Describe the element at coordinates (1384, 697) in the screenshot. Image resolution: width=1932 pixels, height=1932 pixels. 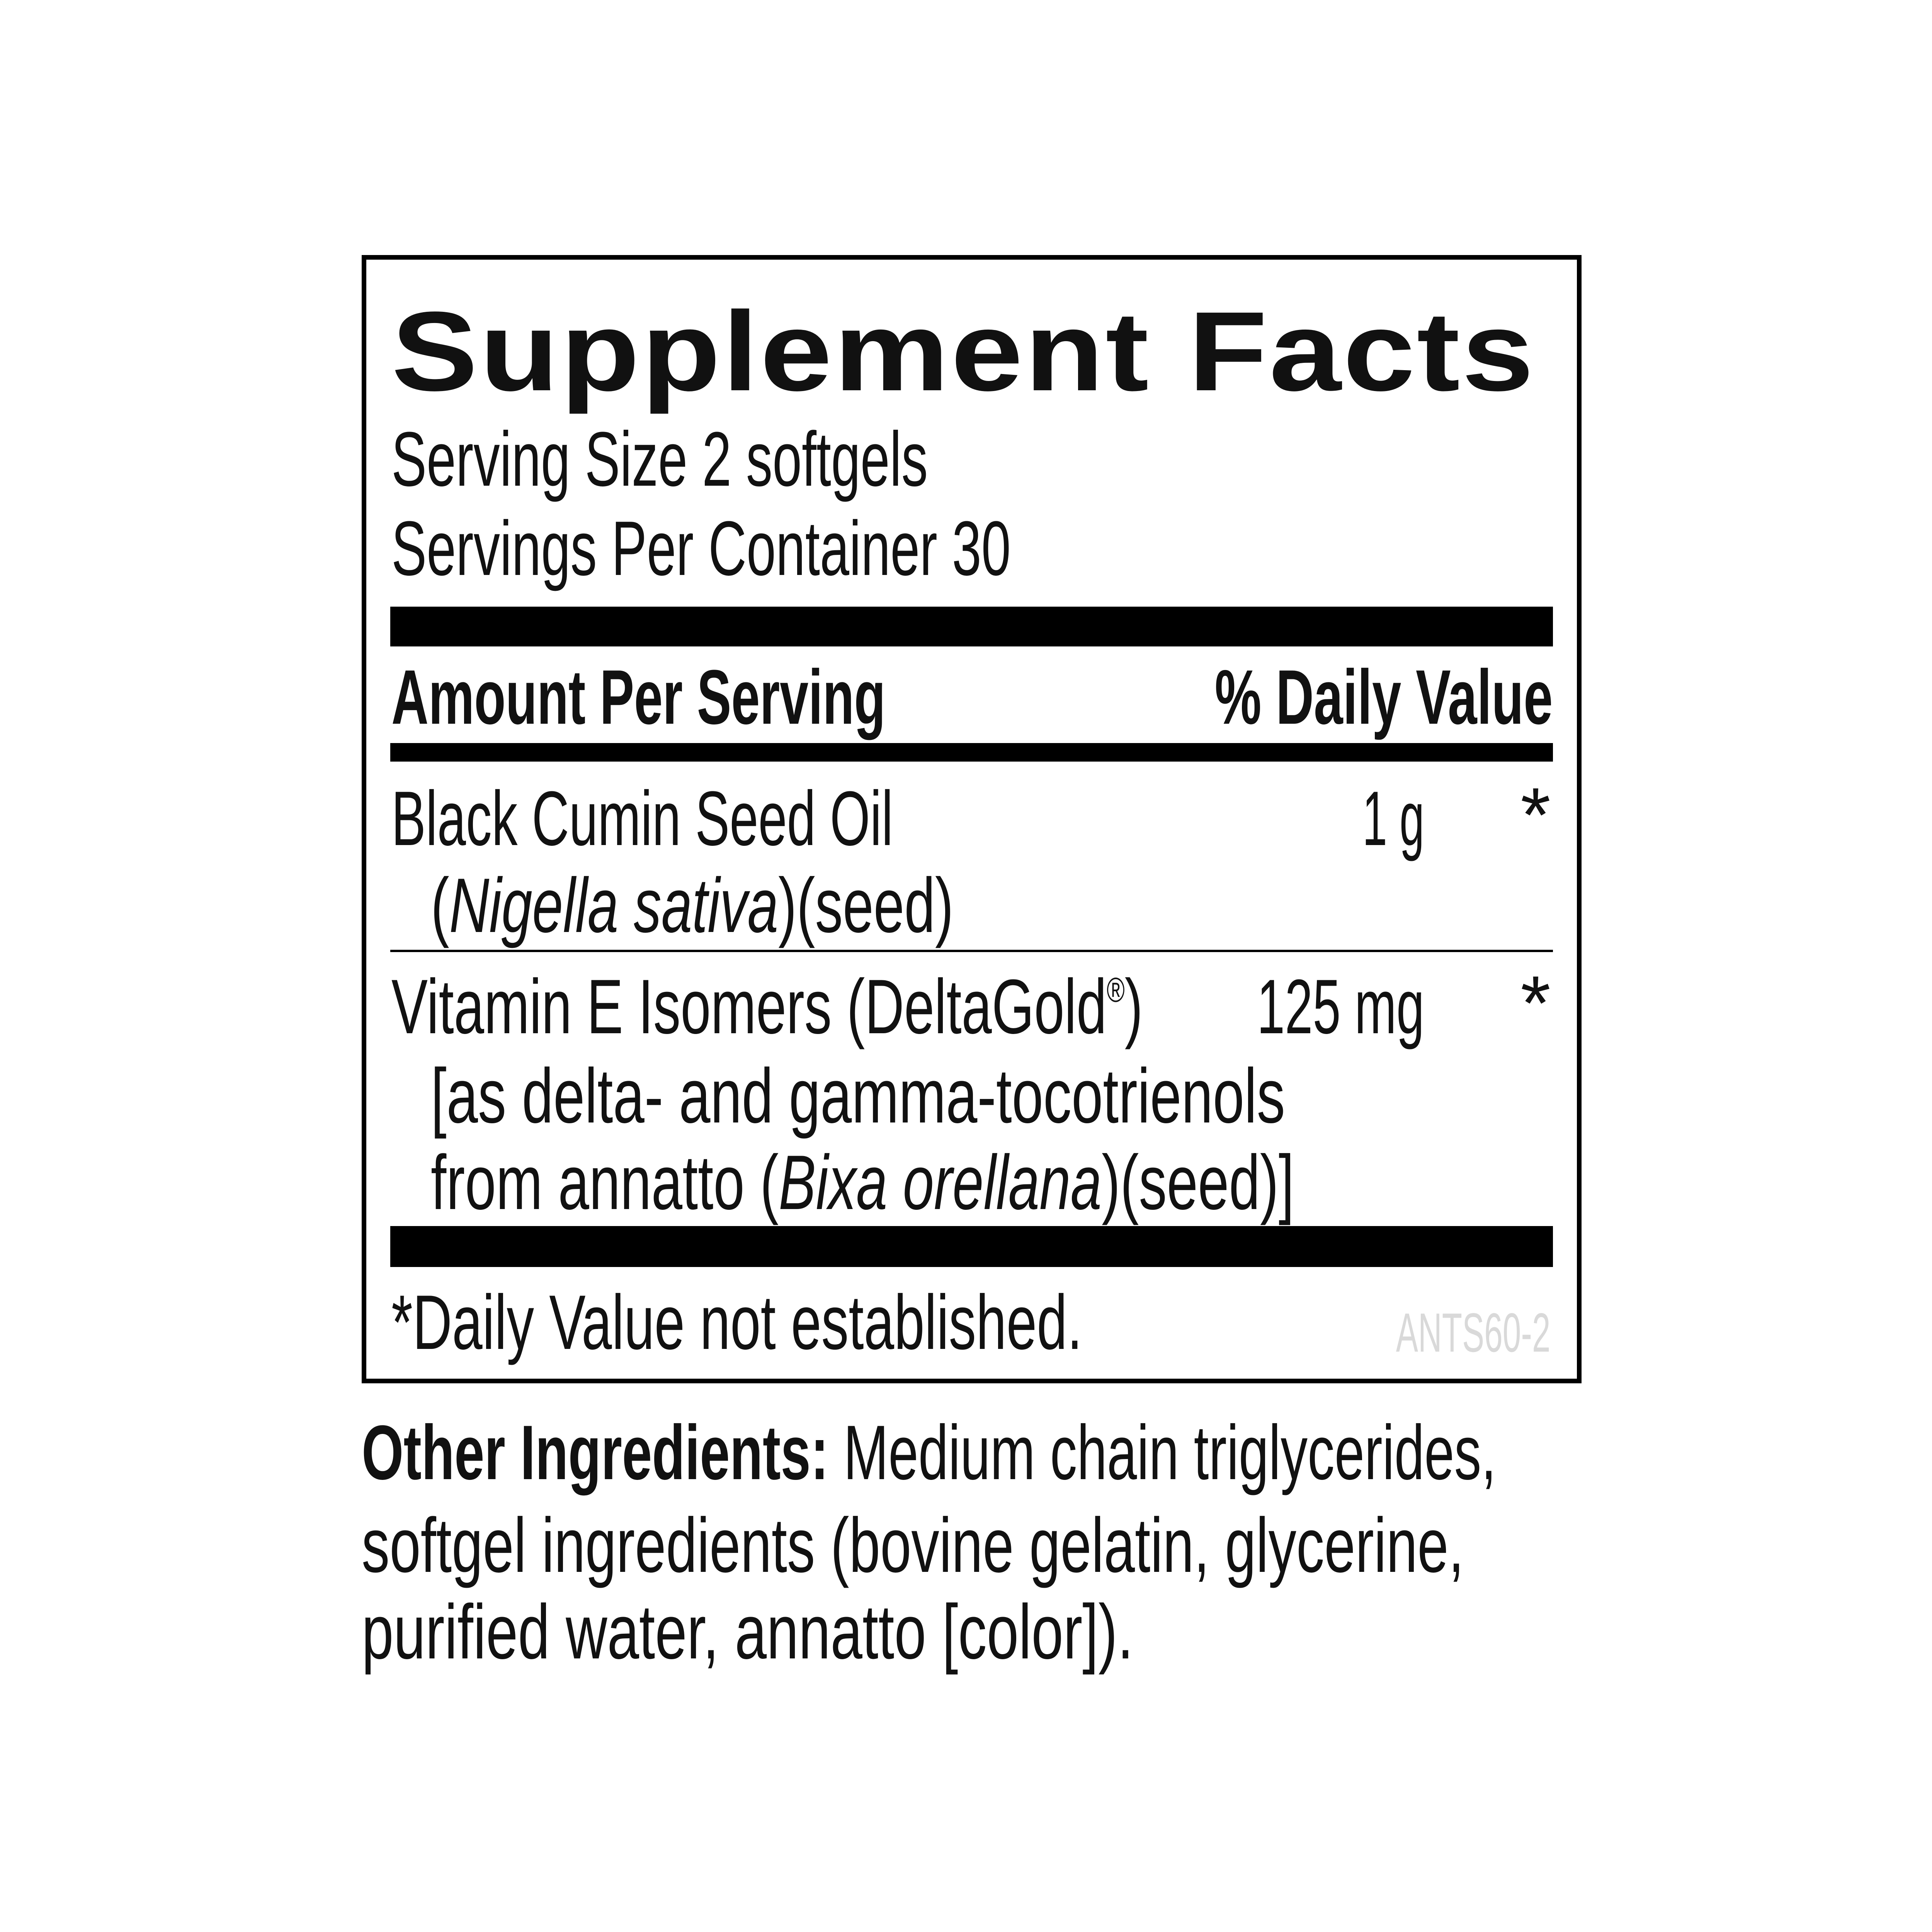
I see `daily-value-header: % Daily Value` at that location.